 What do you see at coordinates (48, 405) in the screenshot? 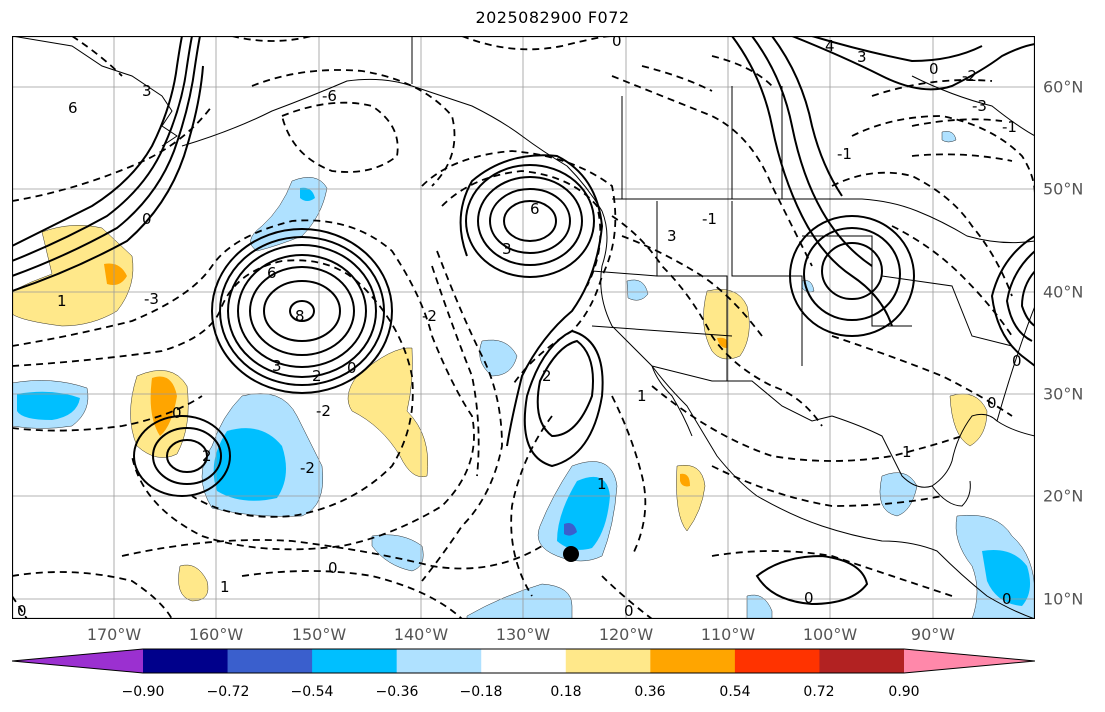
I see `shade-blue-west` at bounding box center [48, 405].